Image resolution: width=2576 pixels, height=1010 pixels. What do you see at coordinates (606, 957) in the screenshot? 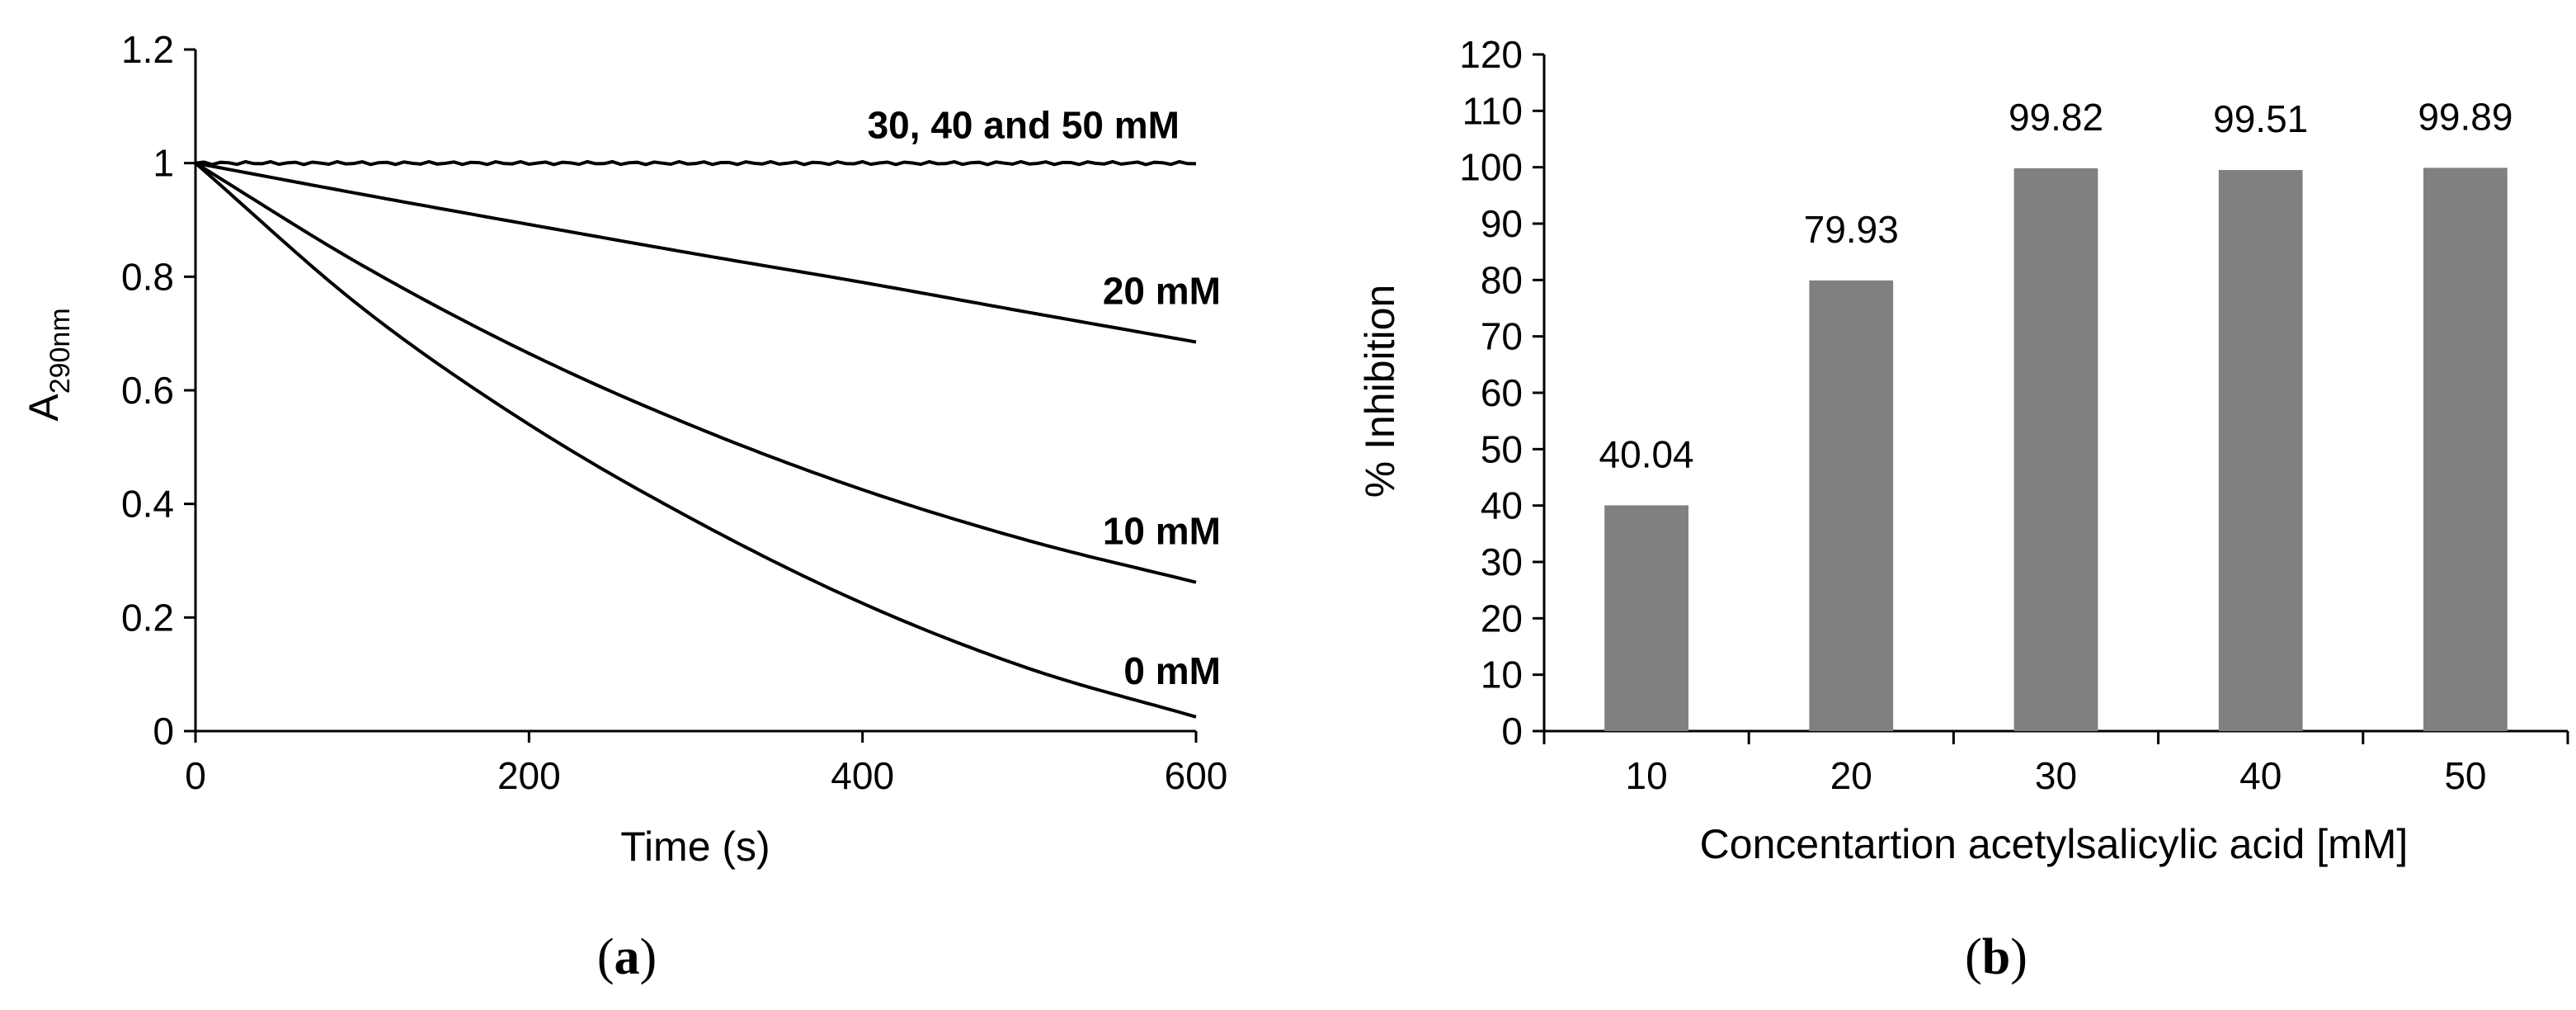
I see `panel-label-a-open: (` at bounding box center [606, 957].